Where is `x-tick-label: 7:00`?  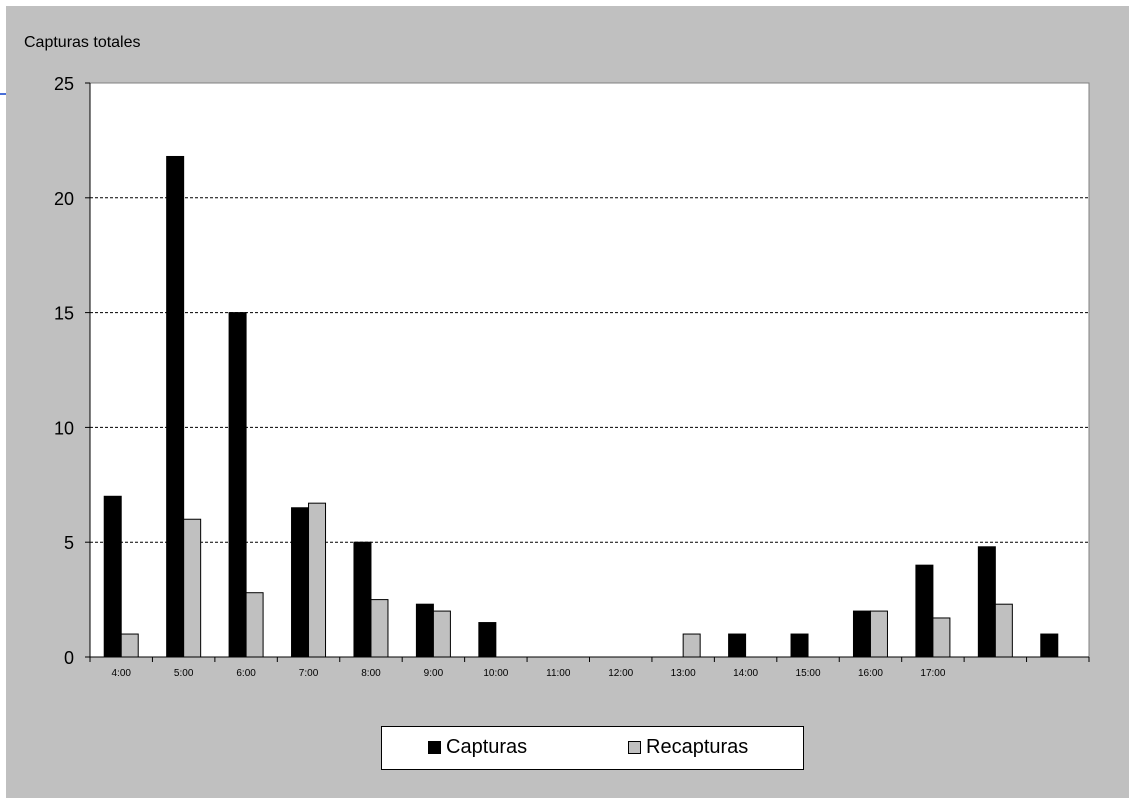
x-tick-label: 7:00 is located at coordinates (309, 673).